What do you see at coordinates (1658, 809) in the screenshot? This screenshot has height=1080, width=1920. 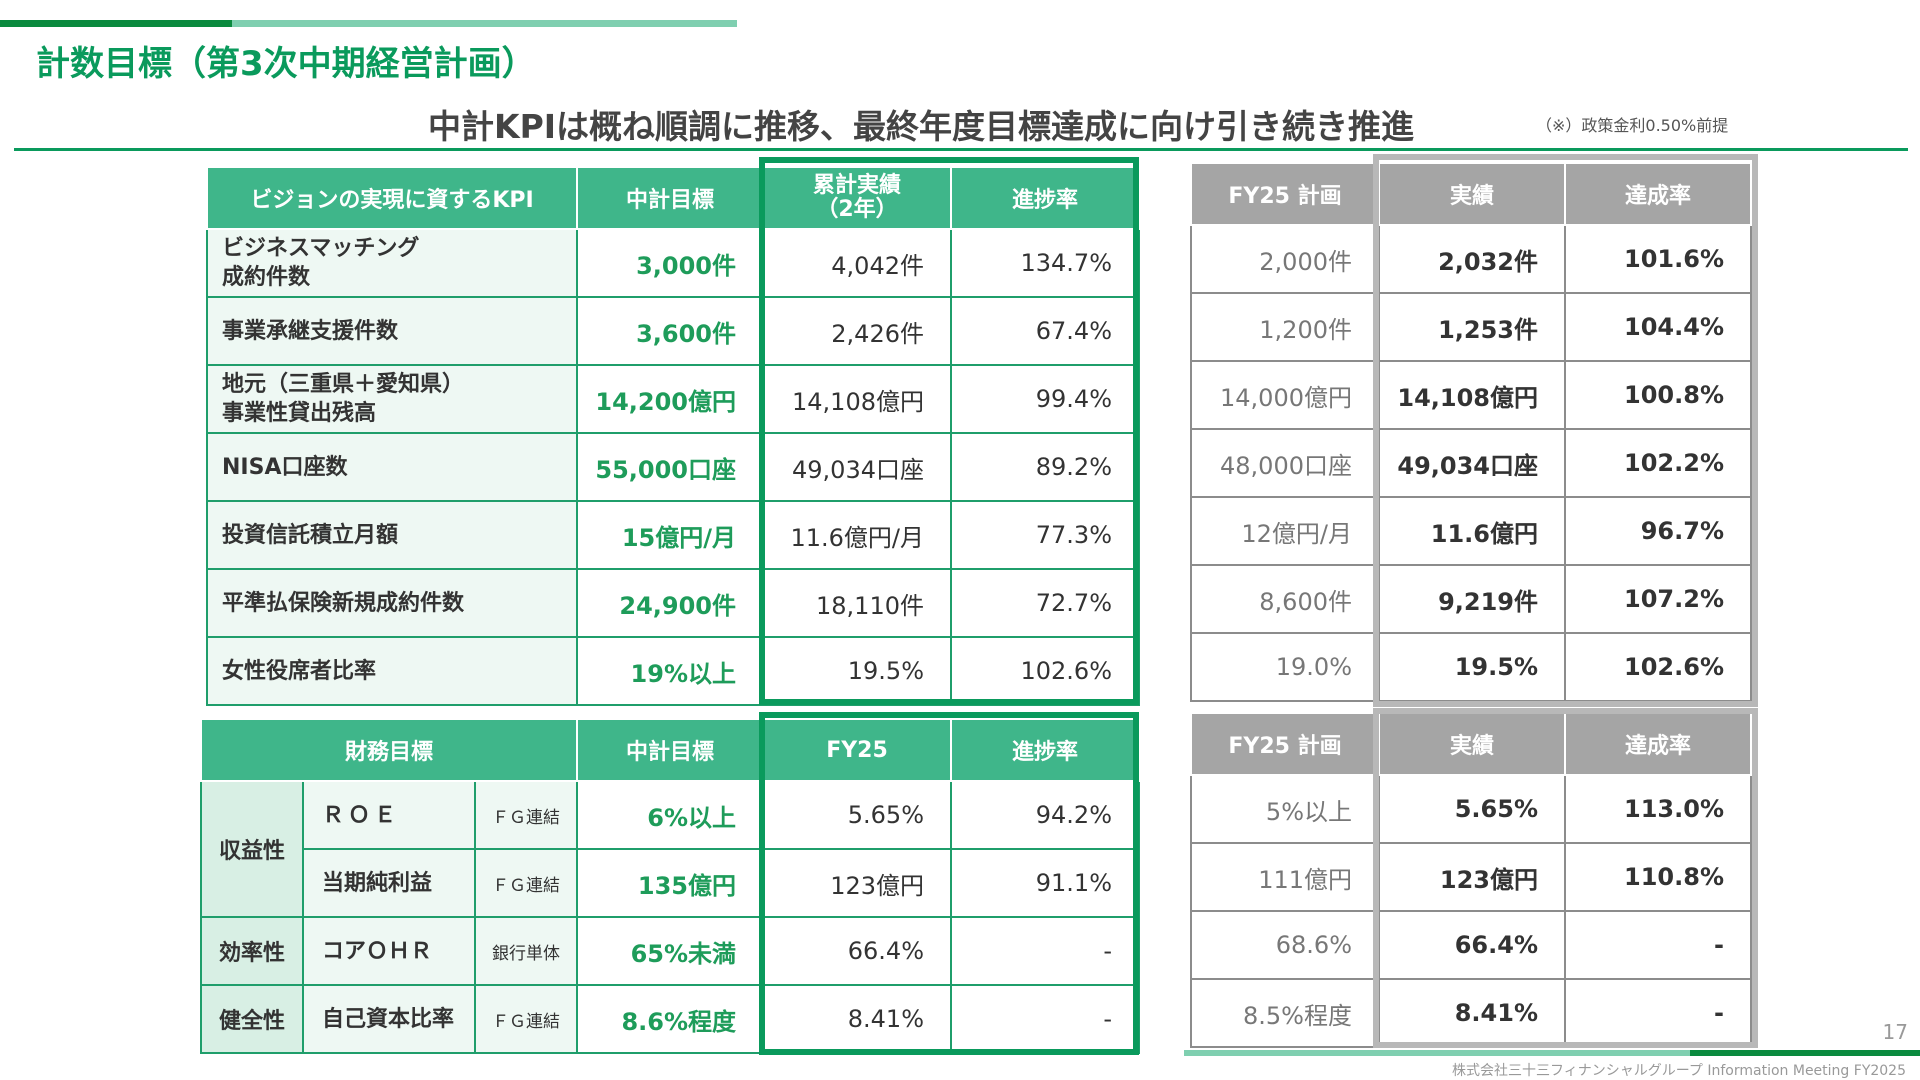 I see `fy25-rate: 113.0%` at bounding box center [1658, 809].